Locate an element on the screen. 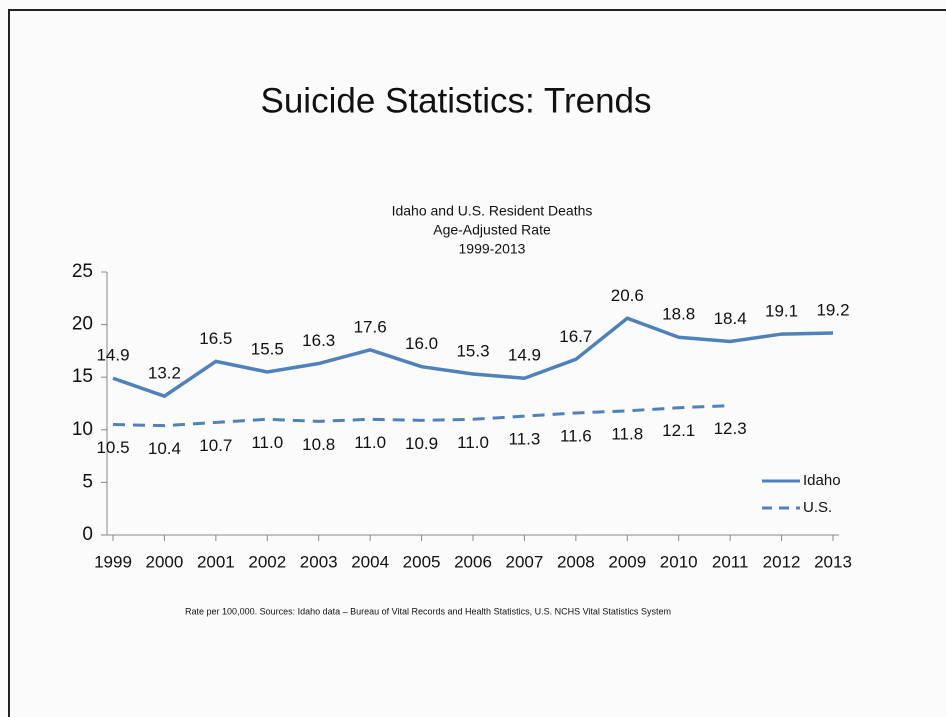 The image size is (946, 717). chart-title: Age-Adjusted Rate is located at coordinates (492, 230).